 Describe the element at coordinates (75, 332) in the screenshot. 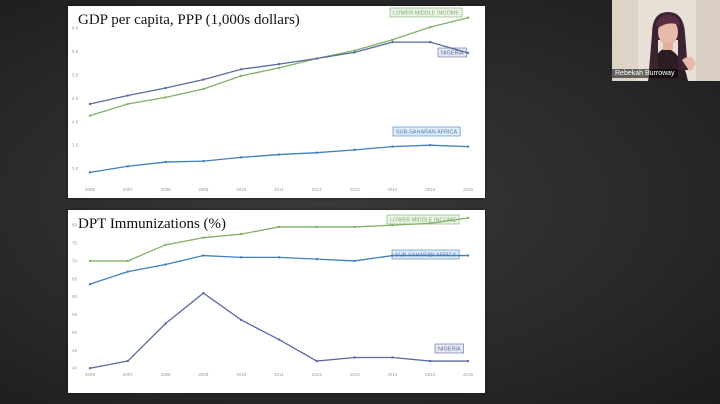

I see `y-tick-label: 50` at that location.